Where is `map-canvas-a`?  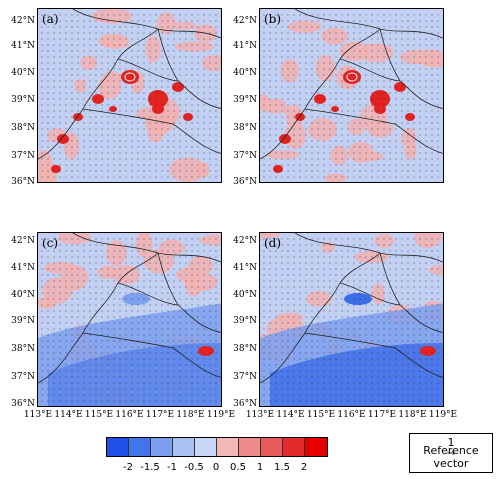
map-canvas-a is located at coordinates (129, 95).